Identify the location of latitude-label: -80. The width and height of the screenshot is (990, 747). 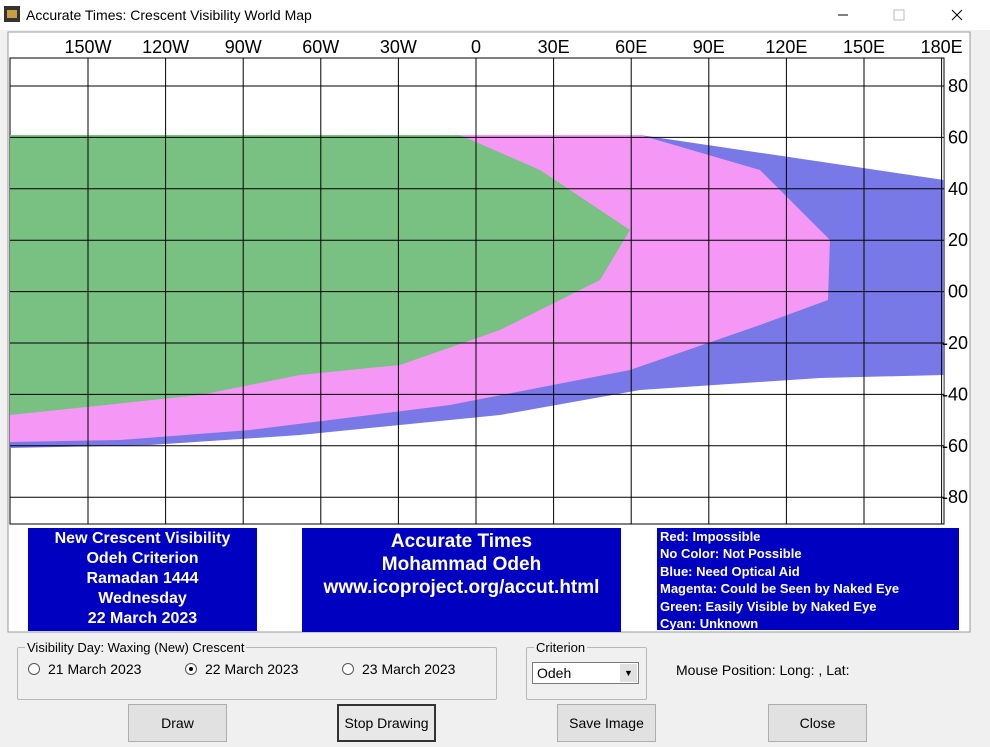
(955, 497).